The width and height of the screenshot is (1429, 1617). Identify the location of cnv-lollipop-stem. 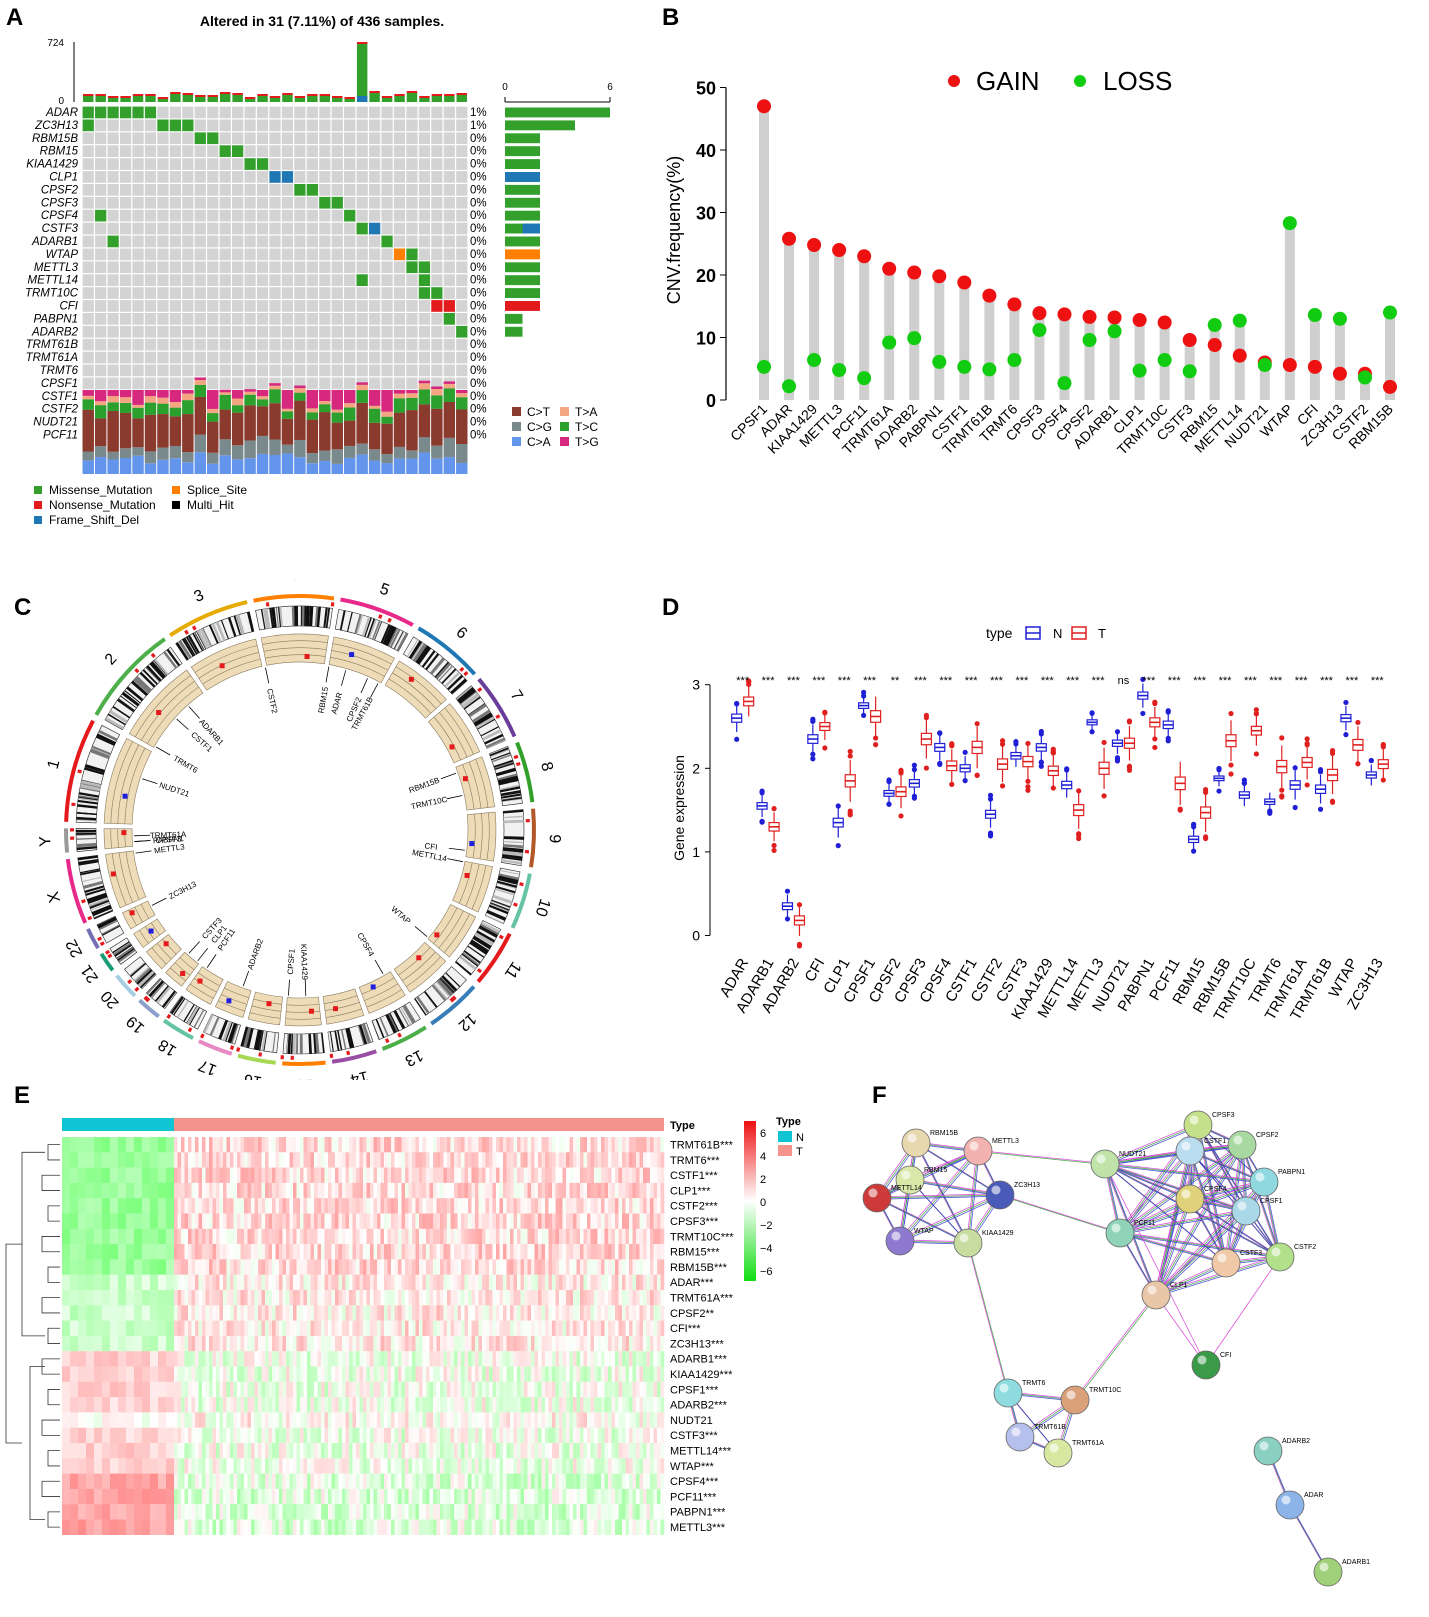
(764, 253).